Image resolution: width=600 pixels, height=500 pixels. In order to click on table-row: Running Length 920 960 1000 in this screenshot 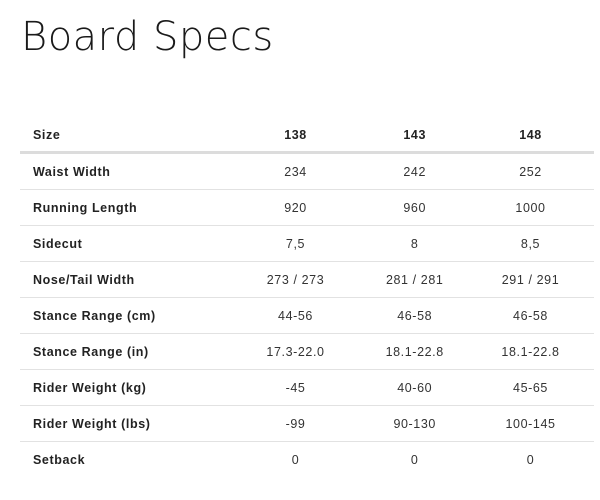, I will do `click(307, 207)`.